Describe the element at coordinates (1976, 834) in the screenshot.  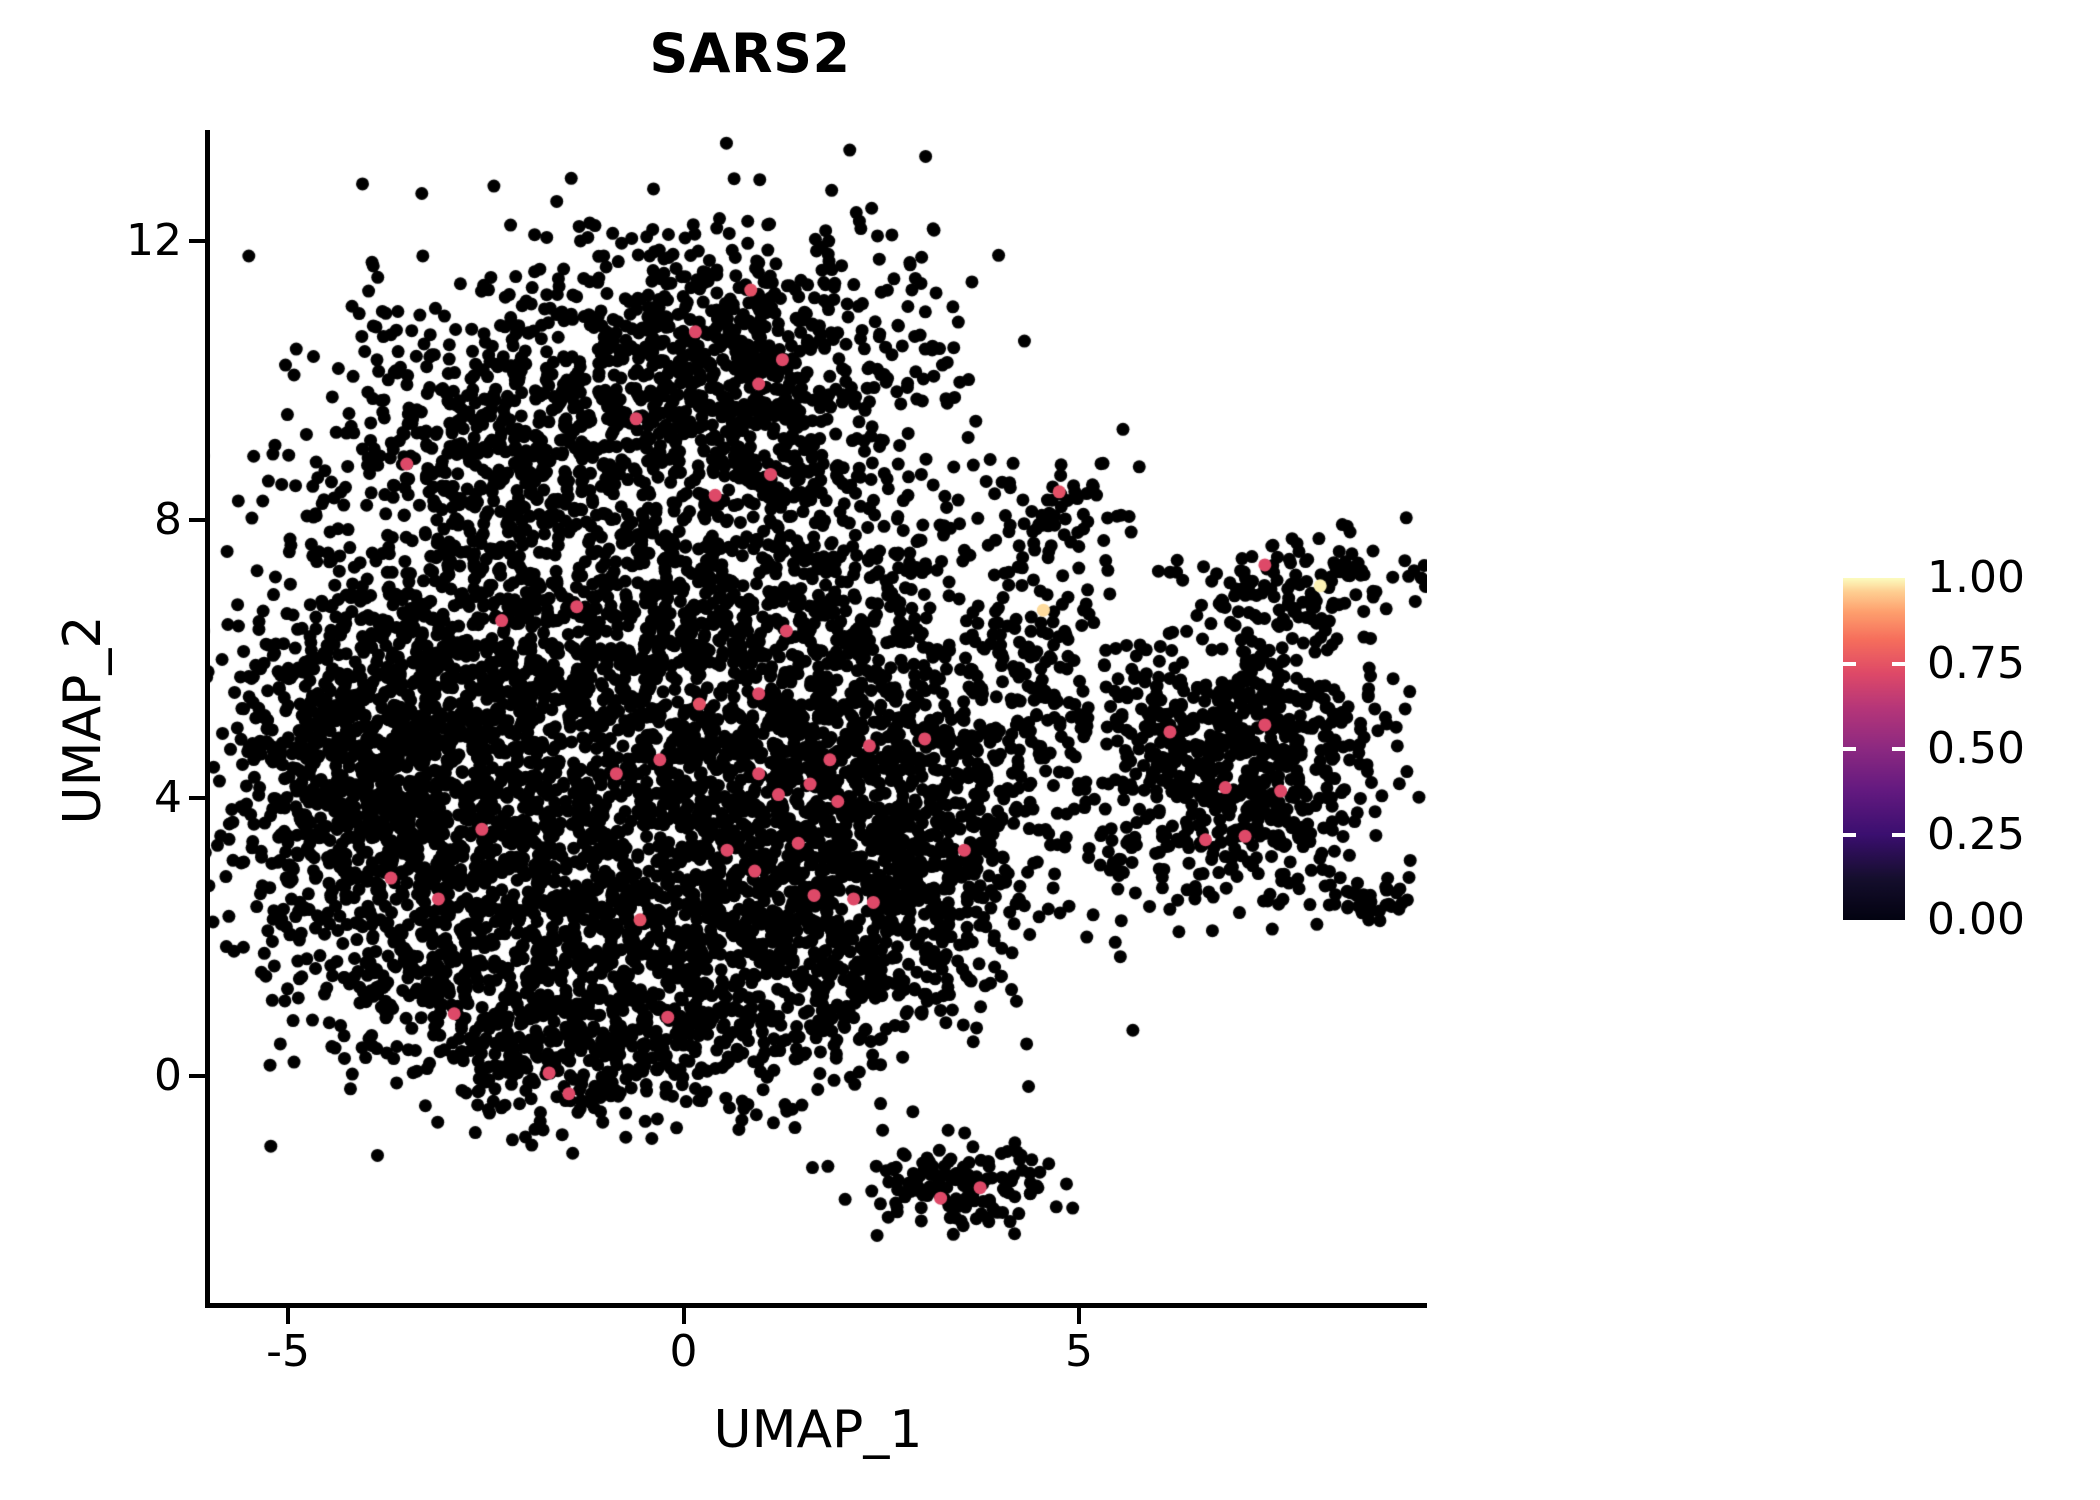
I see `colorbar-tick-label: 0.25` at that location.